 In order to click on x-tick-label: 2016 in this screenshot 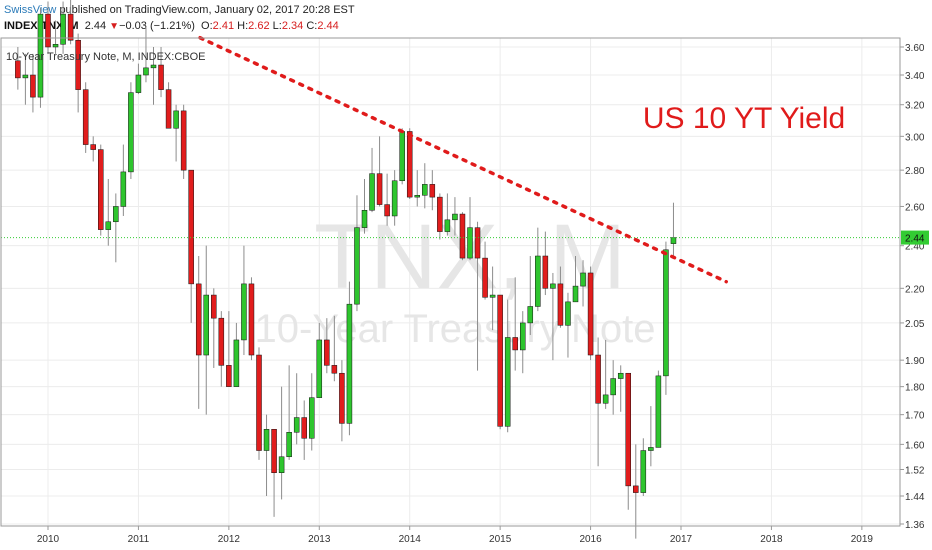, I will do `click(590, 539)`.